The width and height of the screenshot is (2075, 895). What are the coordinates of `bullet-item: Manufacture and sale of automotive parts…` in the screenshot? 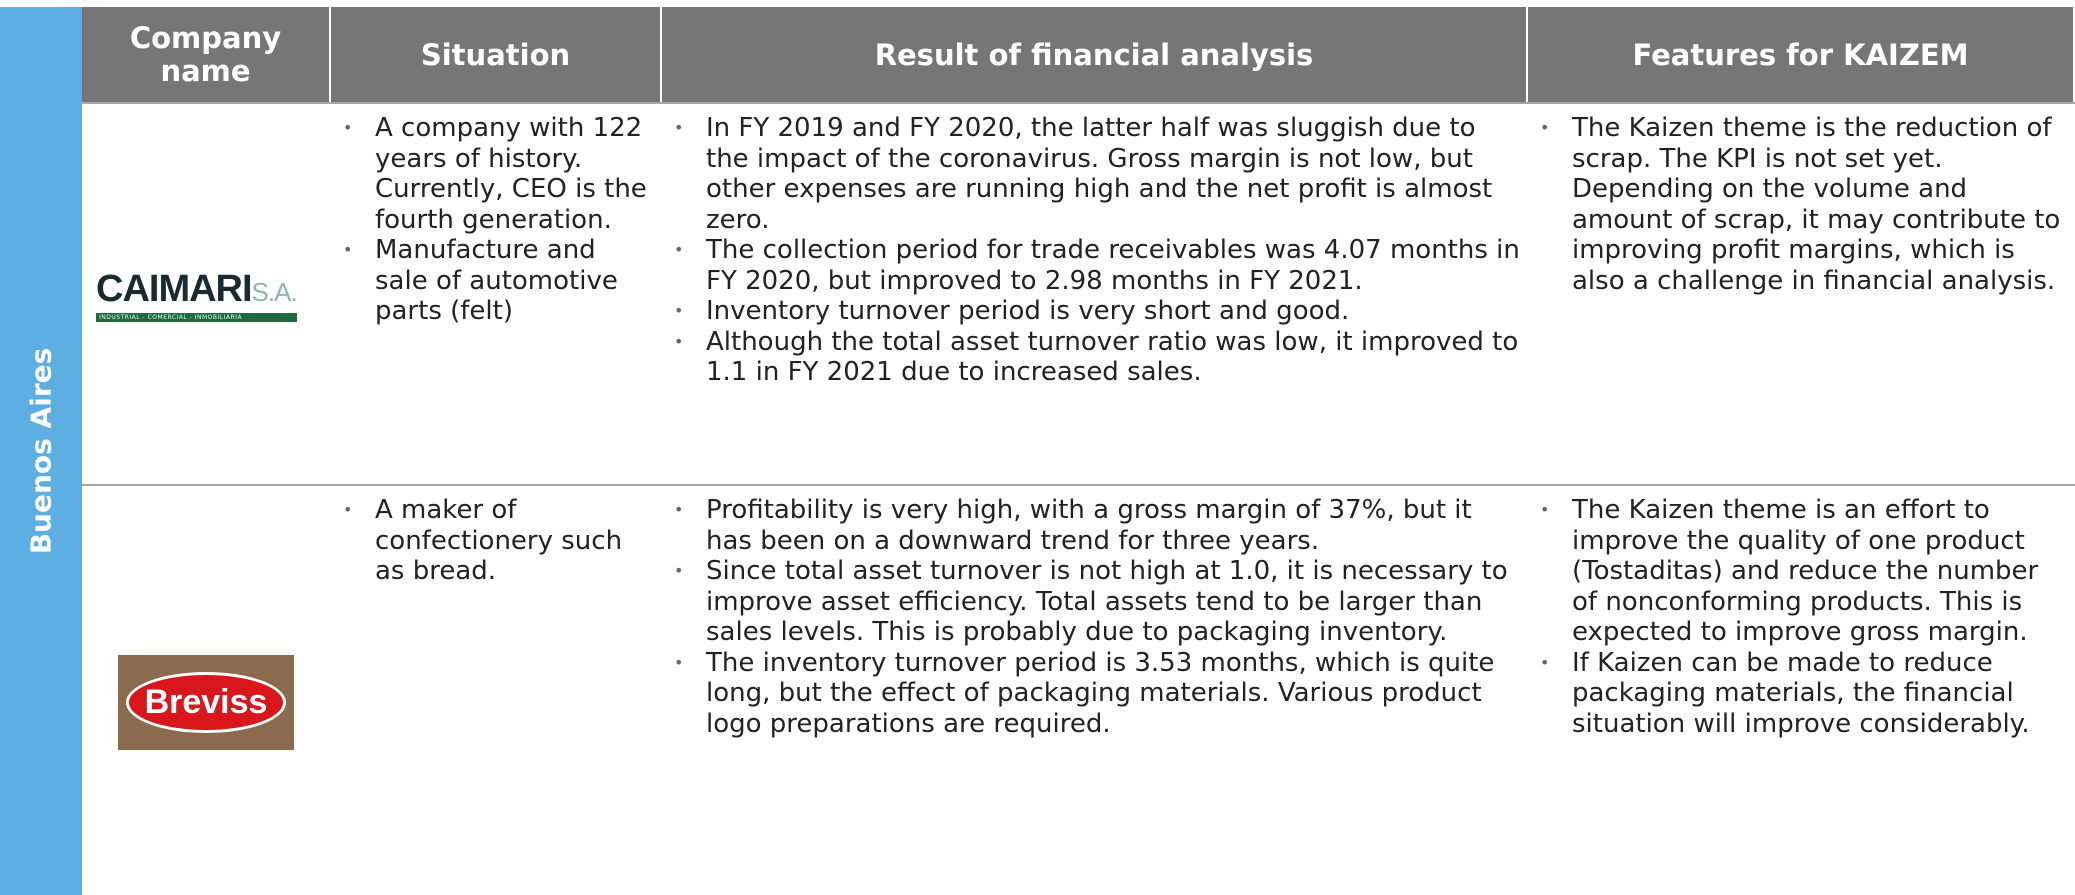 It's located at (492, 281).